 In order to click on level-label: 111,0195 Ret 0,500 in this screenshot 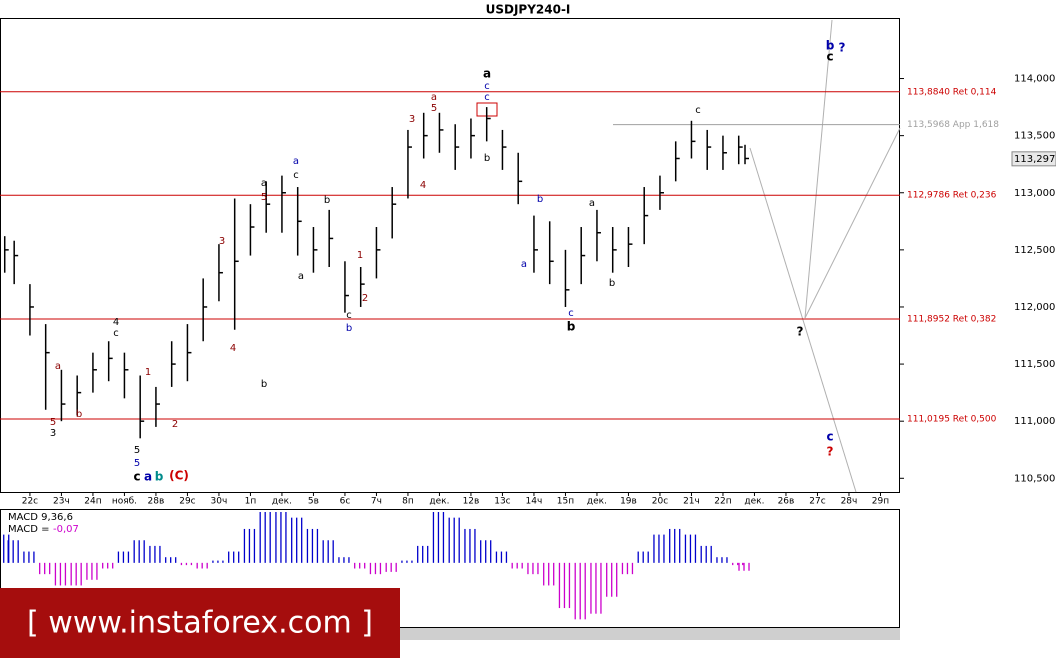, I will do `click(952, 419)`.